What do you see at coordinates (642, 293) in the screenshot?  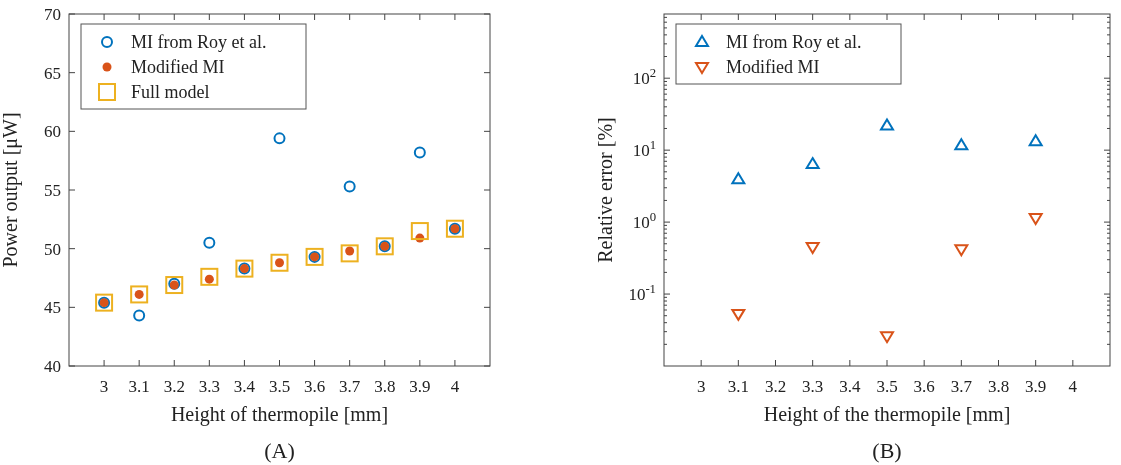 I see `y-tick-label: 10$^{-1}$` at bounding box center [642, 293].